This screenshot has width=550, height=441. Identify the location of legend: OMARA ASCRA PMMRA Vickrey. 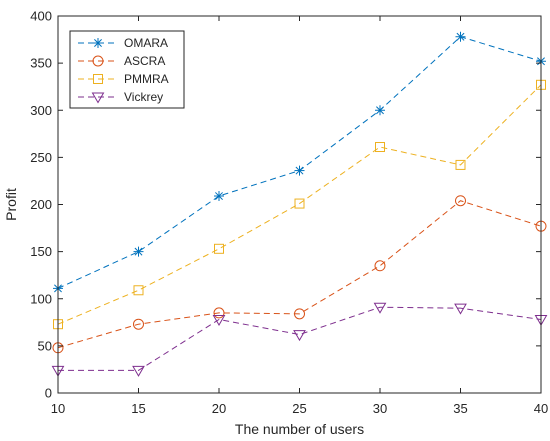
(127, 69).